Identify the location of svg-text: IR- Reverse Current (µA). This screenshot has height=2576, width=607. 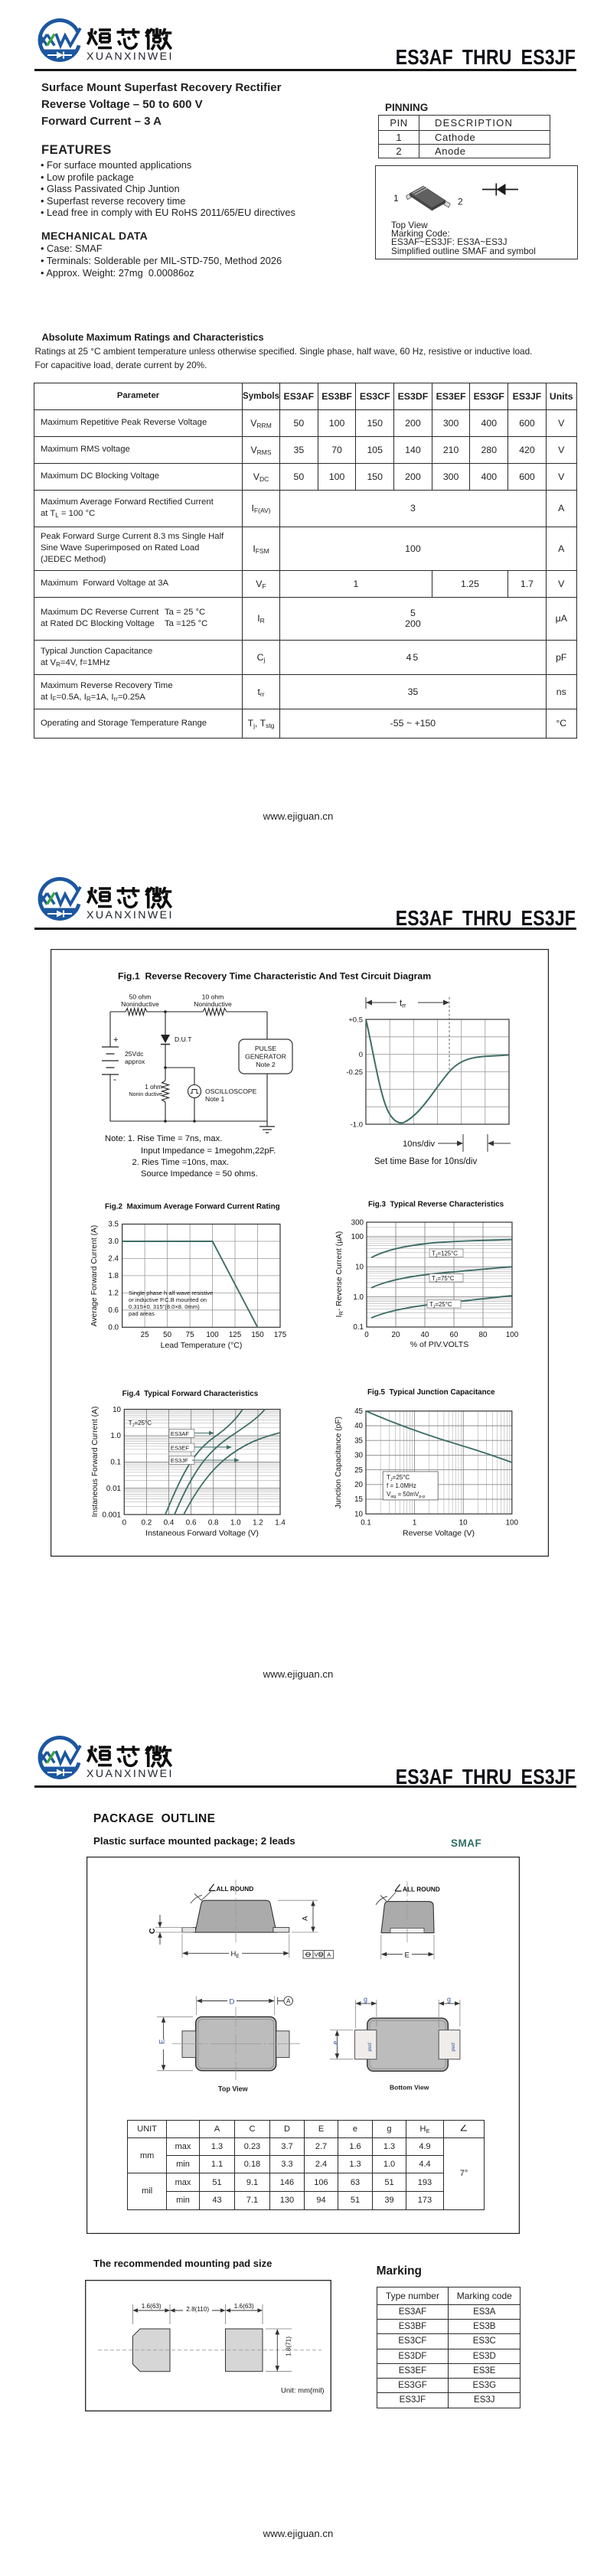
(340, 1274).